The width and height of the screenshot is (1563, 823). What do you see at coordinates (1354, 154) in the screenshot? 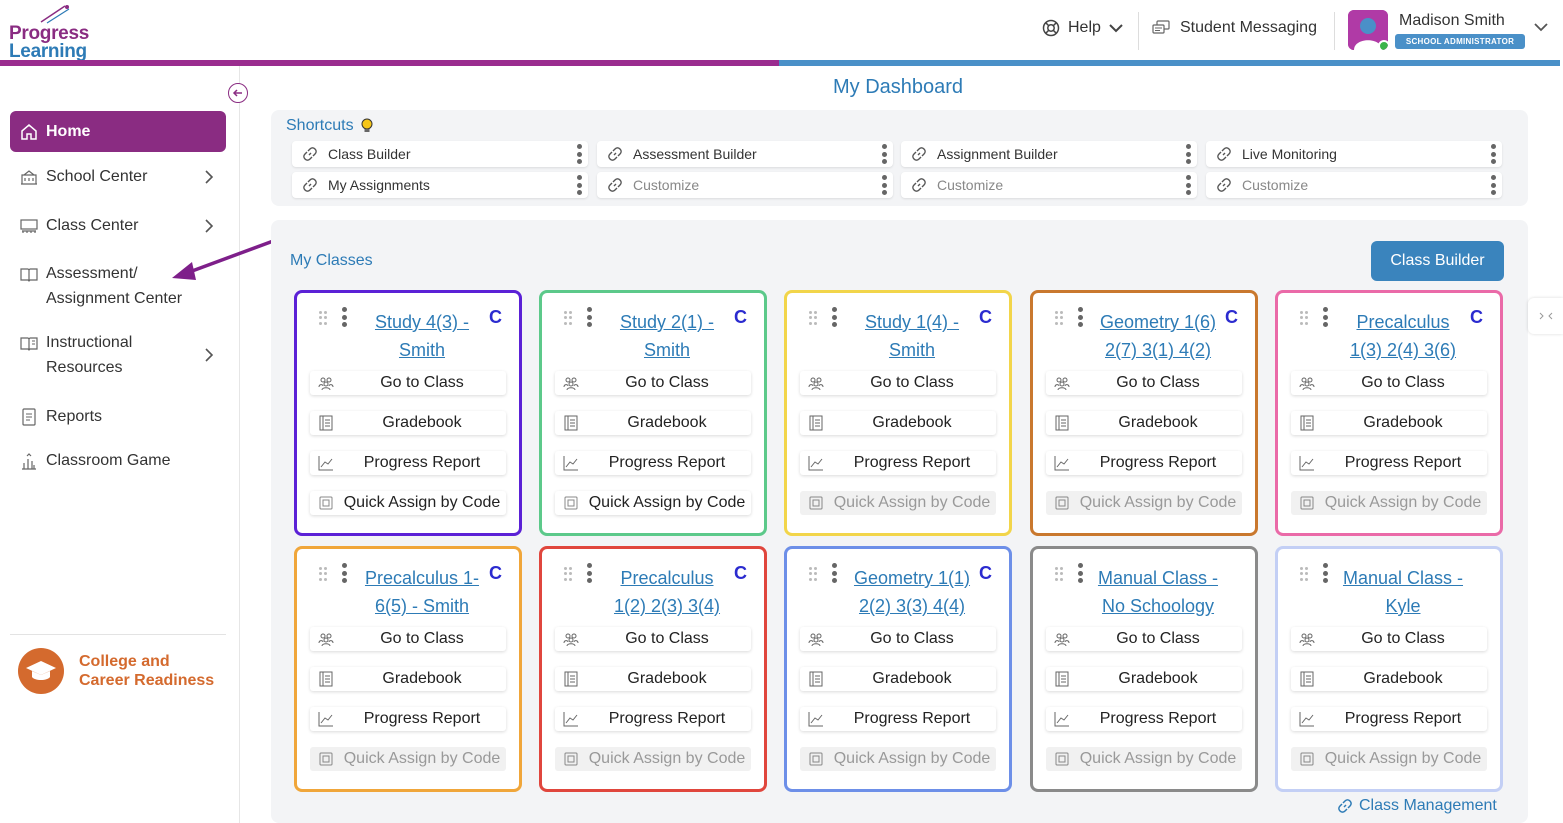
I see `shortcut-item: Live Monitoring` at bounding box center [1354, 154].